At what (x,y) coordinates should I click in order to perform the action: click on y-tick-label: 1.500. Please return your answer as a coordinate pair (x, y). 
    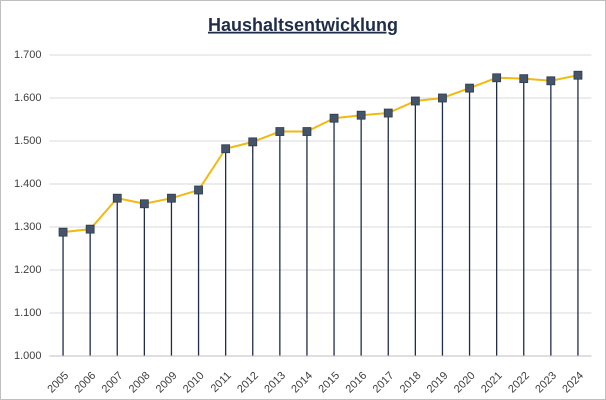
    Looking at the image, I should click on (28, 141).